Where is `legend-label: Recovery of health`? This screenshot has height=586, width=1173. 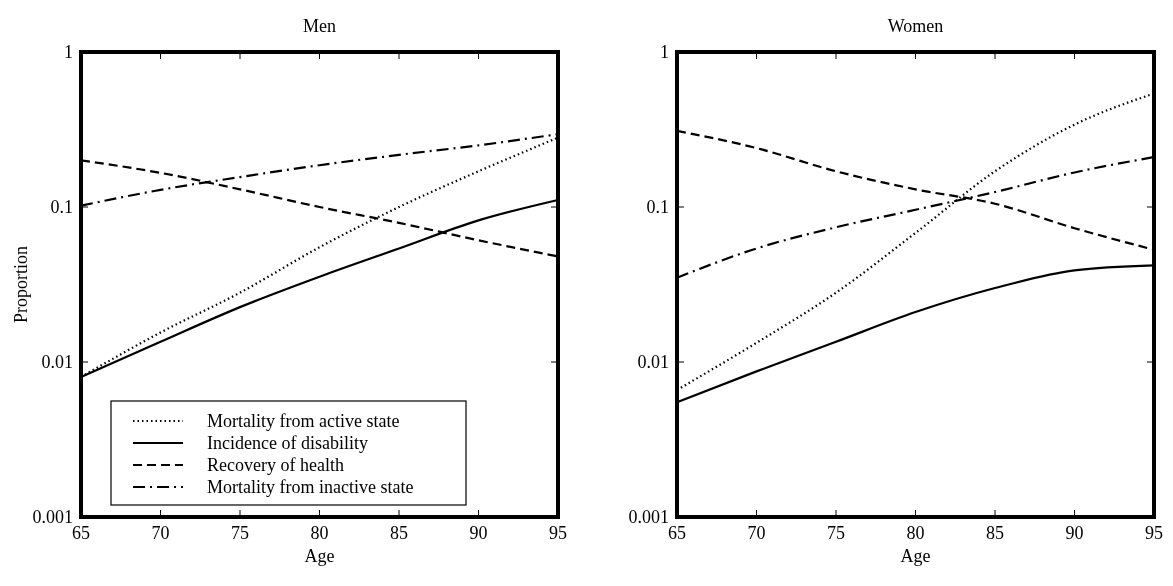
legend-label: Recovery of health is located at coordinates (275, 465).